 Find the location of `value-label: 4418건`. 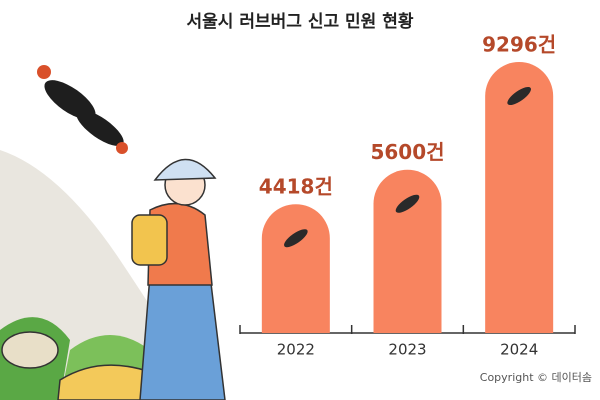

value-label: 4418건 is located at coordinates (296, 187).